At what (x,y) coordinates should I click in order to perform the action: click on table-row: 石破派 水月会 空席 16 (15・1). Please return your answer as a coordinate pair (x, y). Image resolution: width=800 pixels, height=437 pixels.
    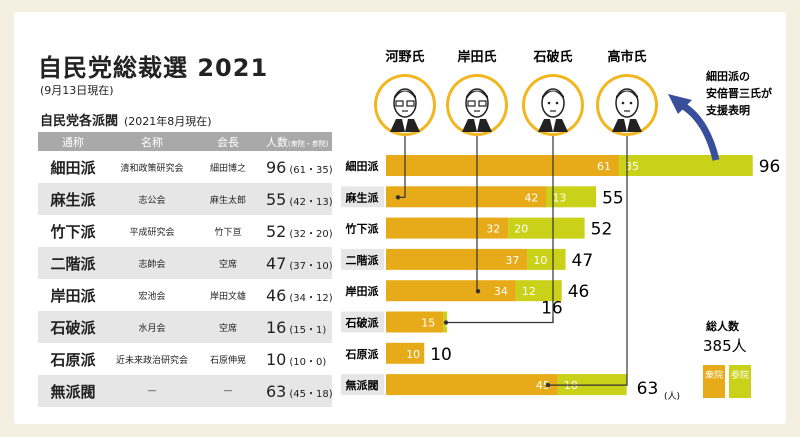
    Looking at the image, I should click on (185, 327).